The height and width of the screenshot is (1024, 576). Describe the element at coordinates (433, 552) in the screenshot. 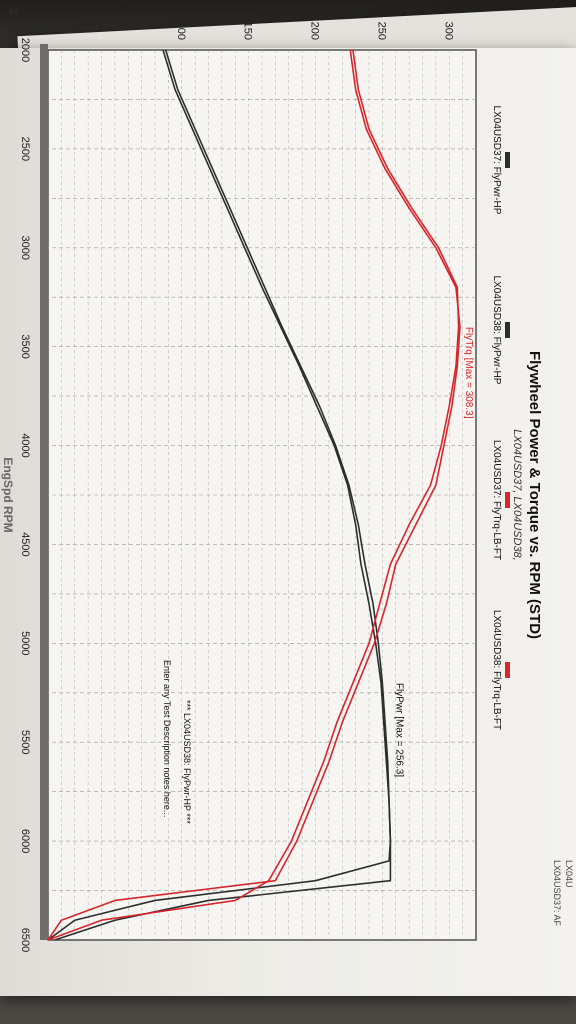

I see `annotations: FlyTrq [Max = 308.3] FlyPwr [Max = 256.3]` at that location.